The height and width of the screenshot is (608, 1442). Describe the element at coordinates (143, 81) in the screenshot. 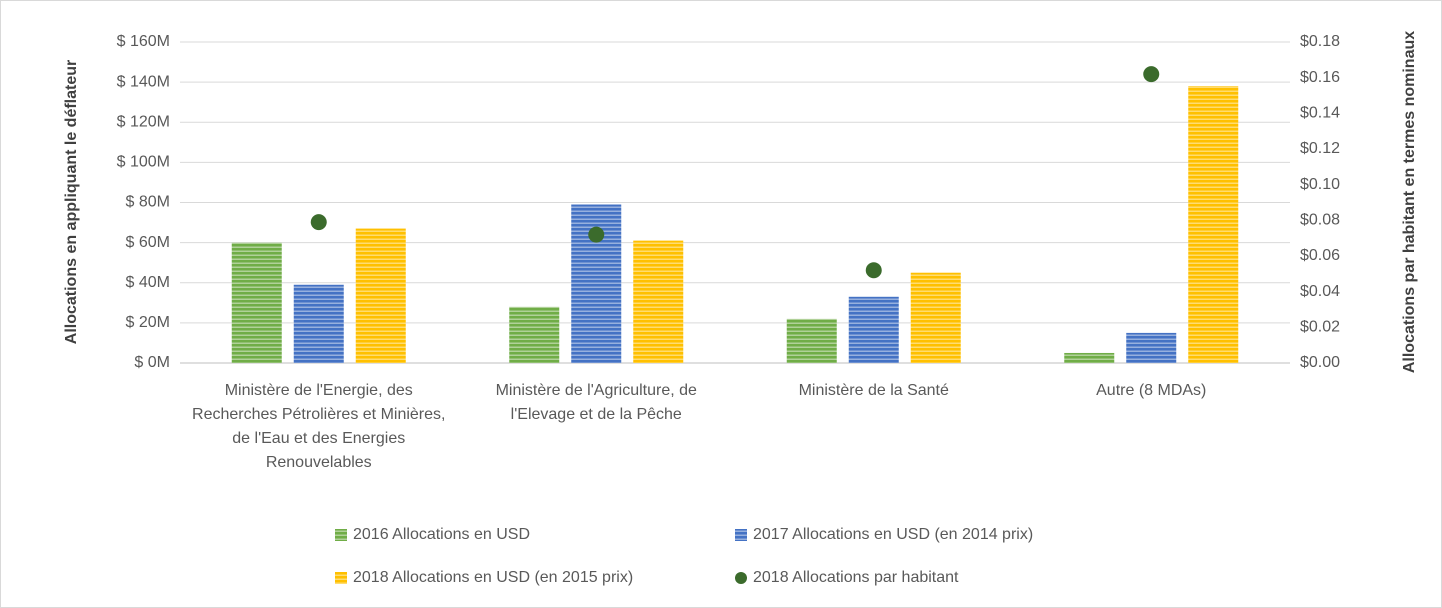

I see `y-tick-label: $ 140M` at that location.